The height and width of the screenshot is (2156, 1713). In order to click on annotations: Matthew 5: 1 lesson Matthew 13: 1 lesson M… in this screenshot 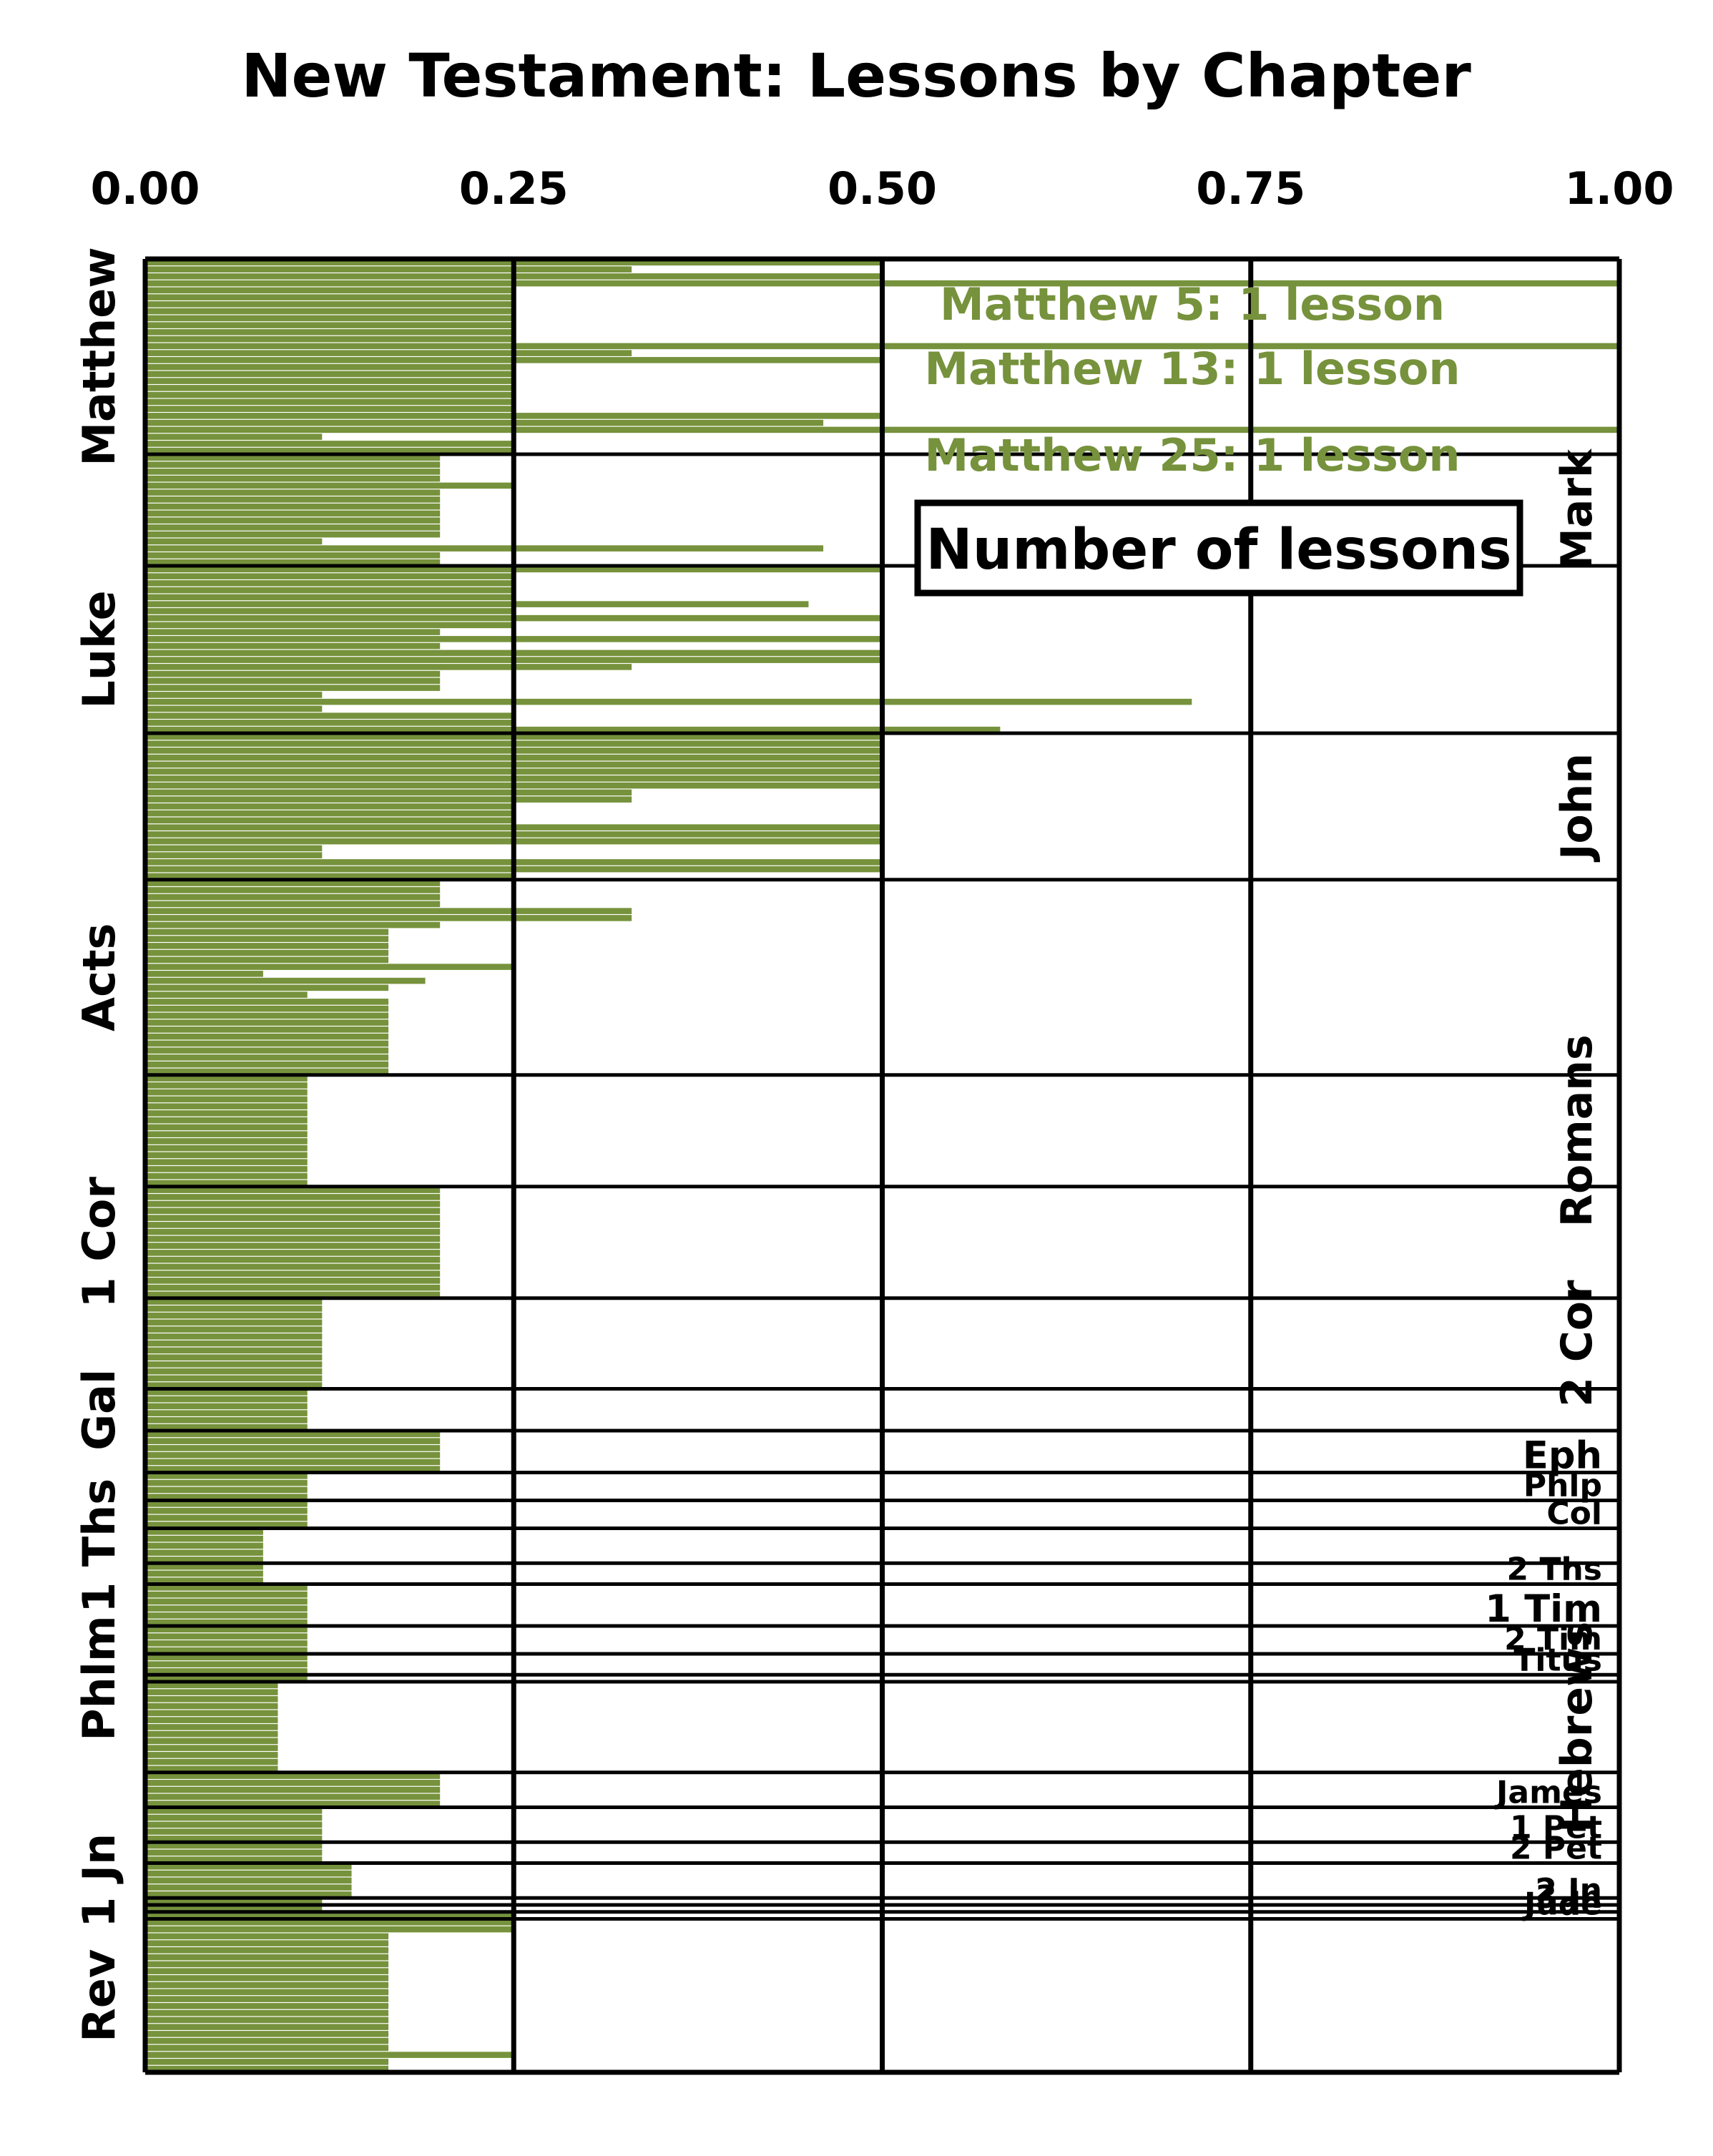, I will do `click(1192, 380)`.